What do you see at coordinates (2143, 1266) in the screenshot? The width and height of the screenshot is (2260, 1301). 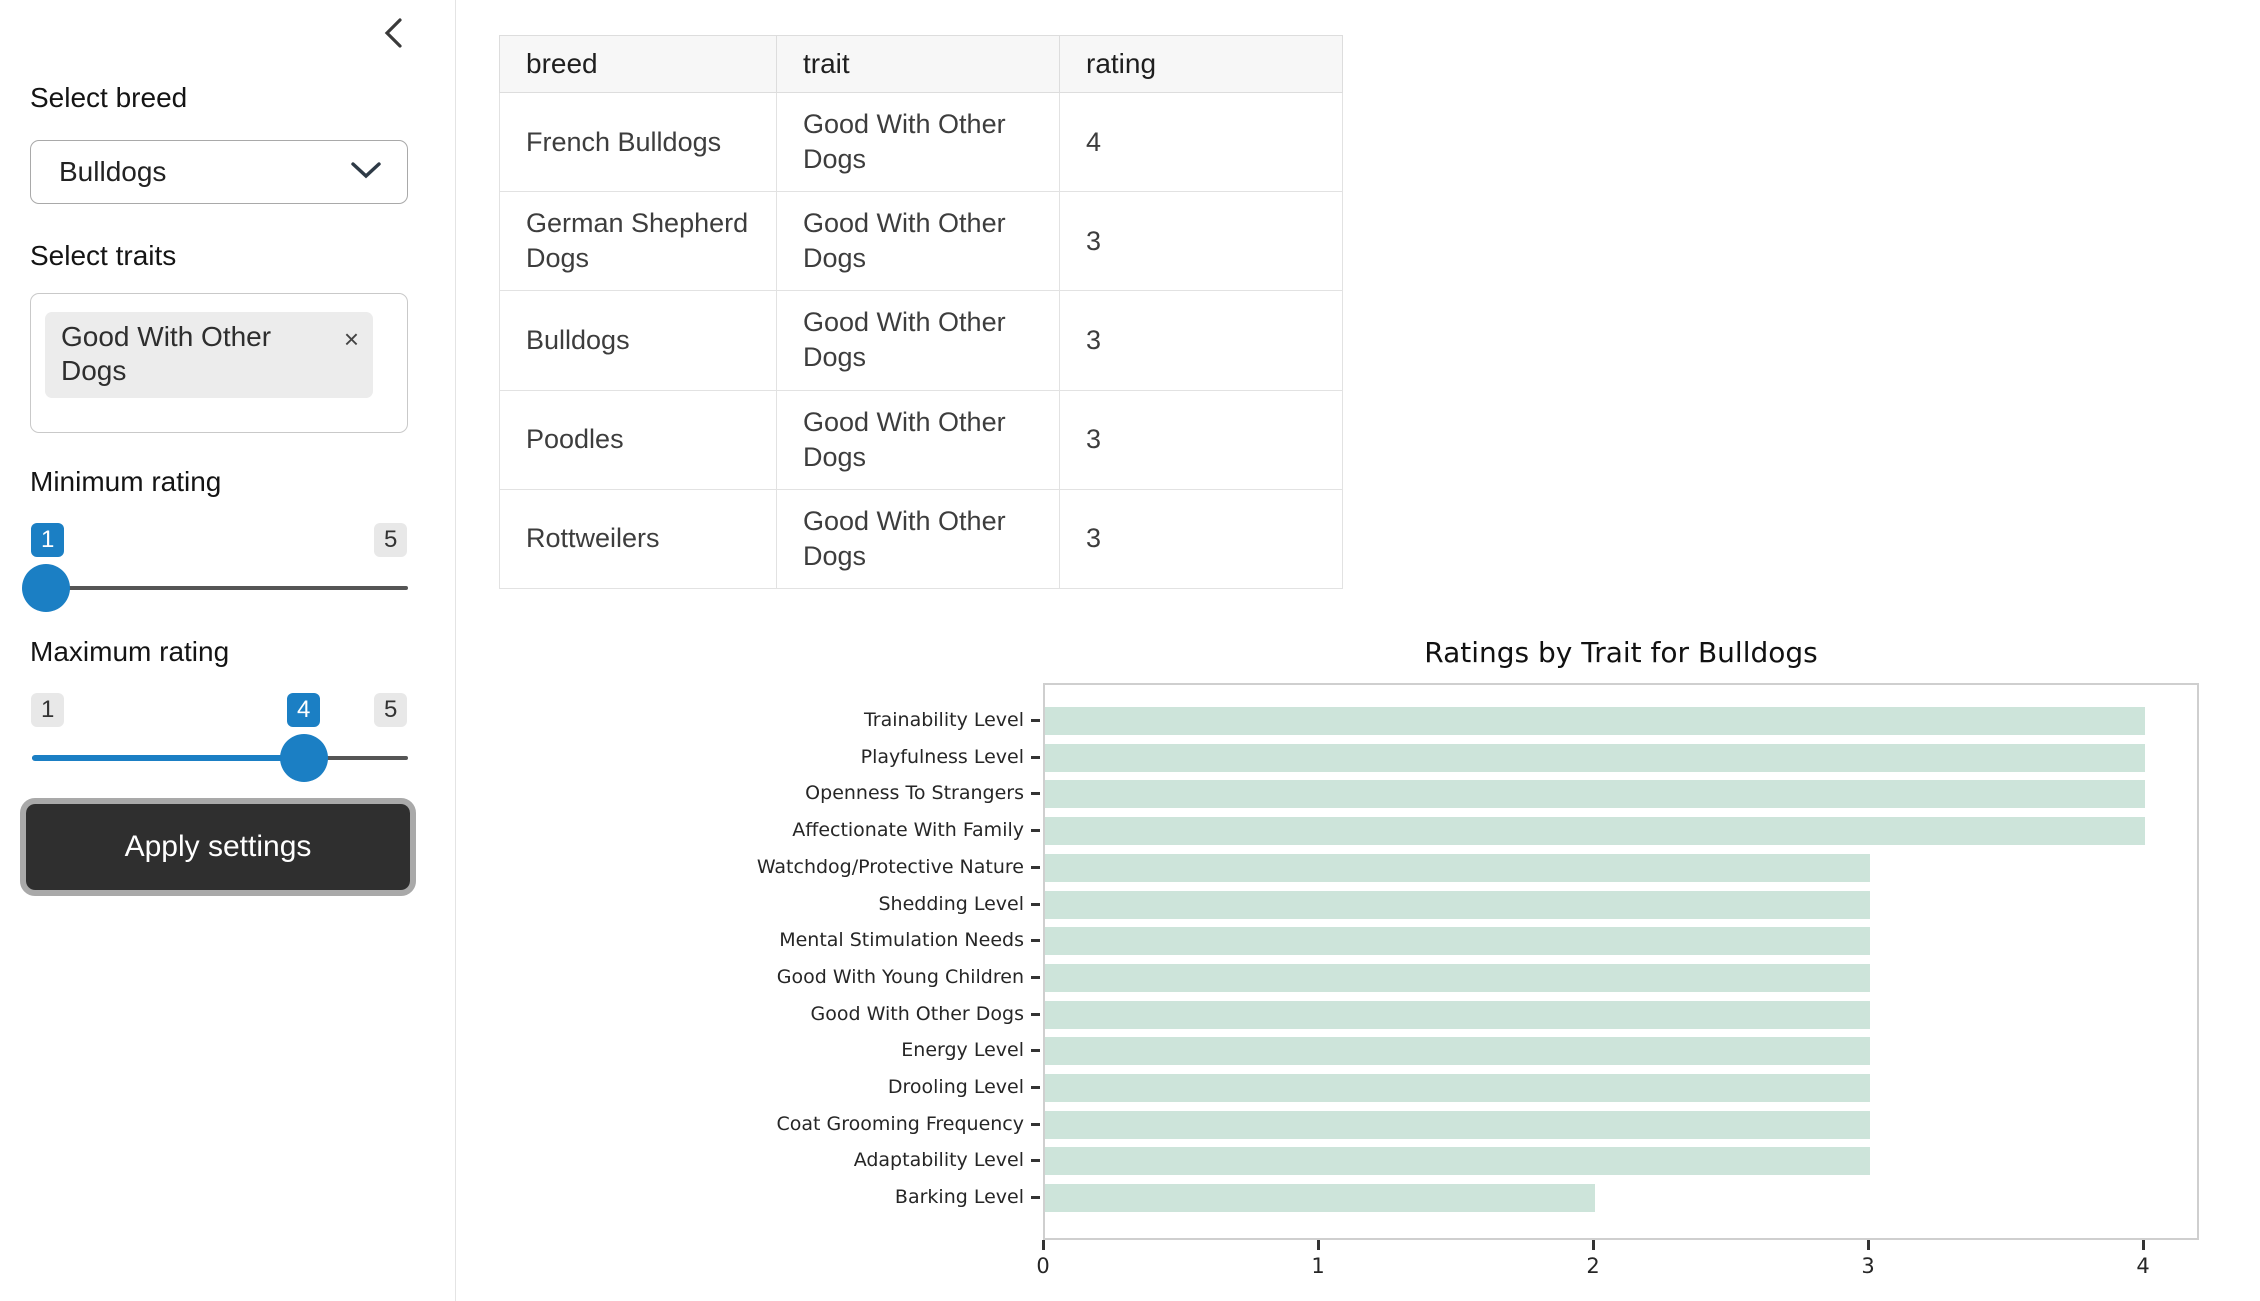 I see `x-axis-tick-label: 4` at bounding box center [2143, 1266].